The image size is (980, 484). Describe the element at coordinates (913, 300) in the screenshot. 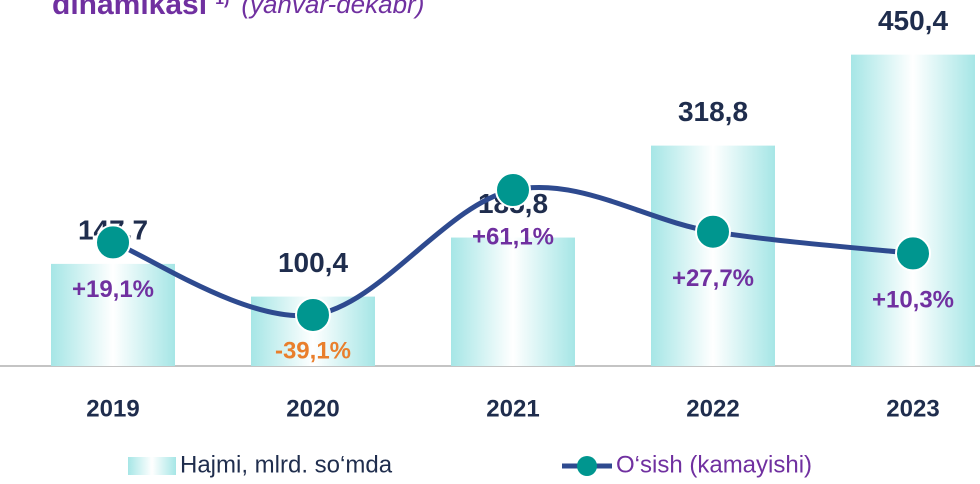

I see `growth-label: +10,3%` at that location.